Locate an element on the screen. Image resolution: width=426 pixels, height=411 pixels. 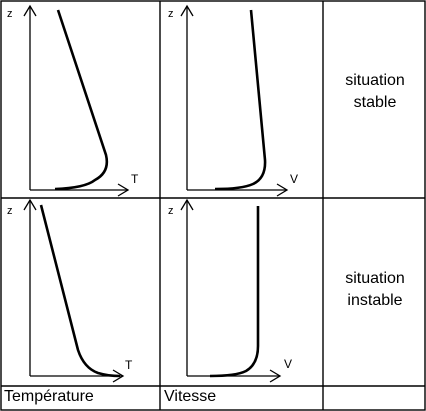
column-label-speed: Vitesse is located at coordinates (190, 396).